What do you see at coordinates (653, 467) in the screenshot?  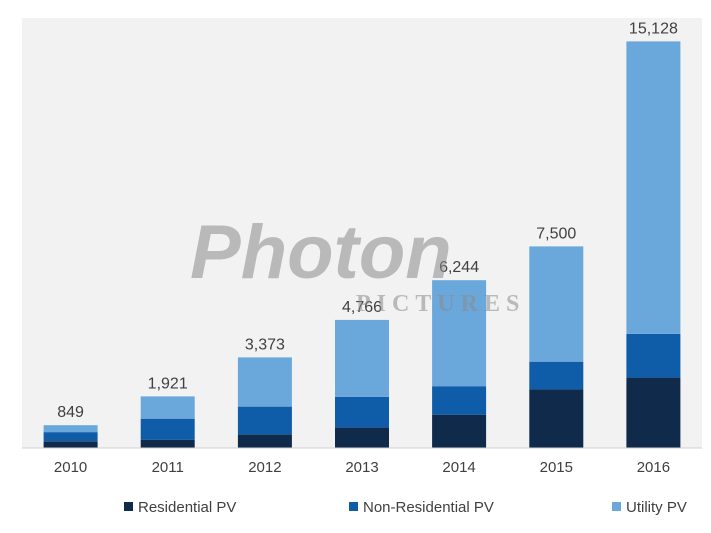 I see `x-tick-label-2016: 2016` at bounding box center [653, 467].